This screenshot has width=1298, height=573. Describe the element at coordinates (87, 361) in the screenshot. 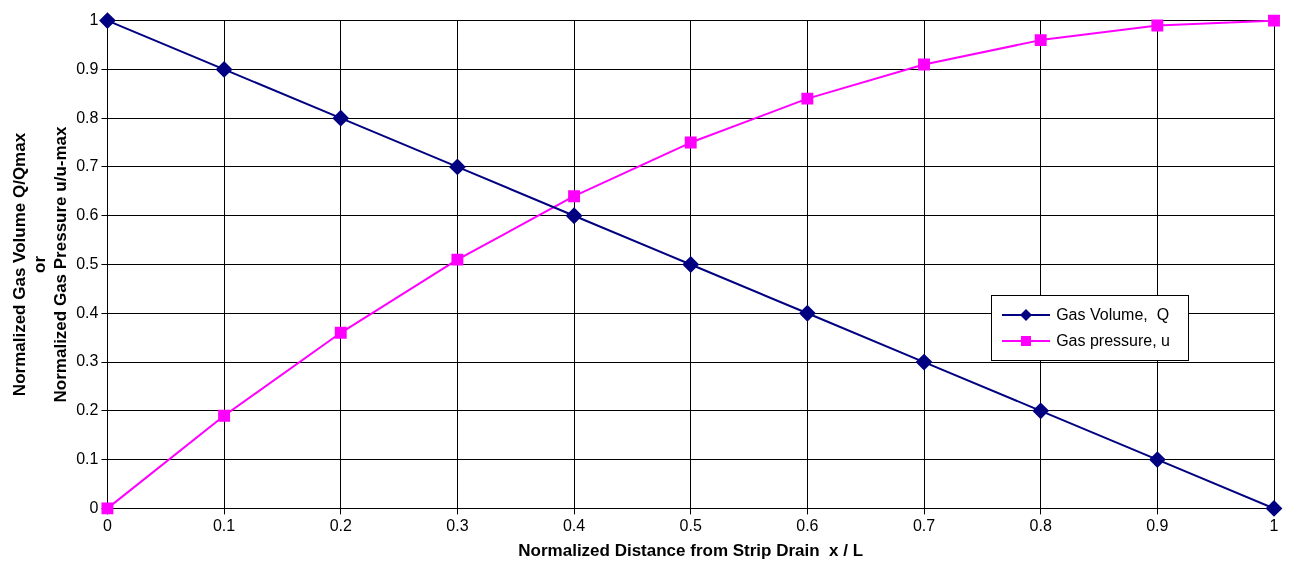

I see `y-tick-label: 0.3` at that location.